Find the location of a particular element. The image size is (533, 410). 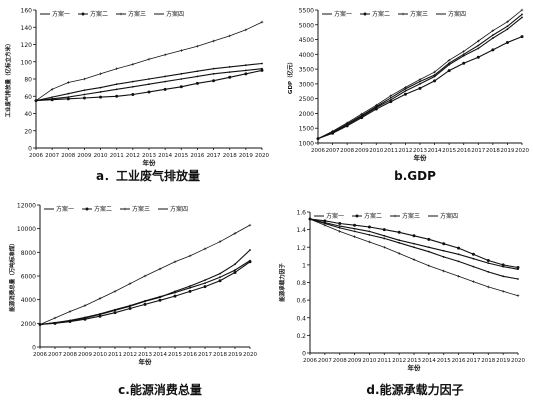

x-tick-label: 2012 is located at coordinates (130, 355).